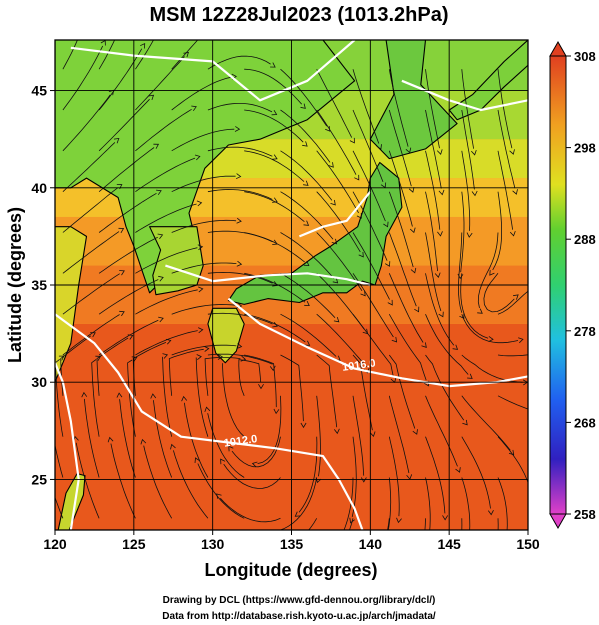 Image resolution: width=599 pixels, height=625 pixels. What do you see at coordinates (43, 285) in the screenshot?
I see `y-axis: 25 30 35 40 45` at bounding box center [43, 285].